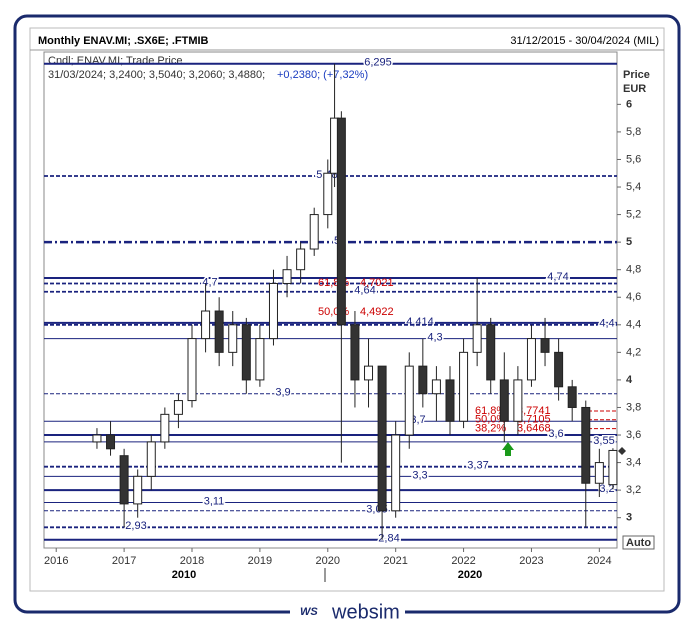  What do you see at coordinates (584, 41) in the screenshot?
I see `date-range: 31/12/2015 - 30/04/2024 (MIL)` at bounding box center [584, 41].